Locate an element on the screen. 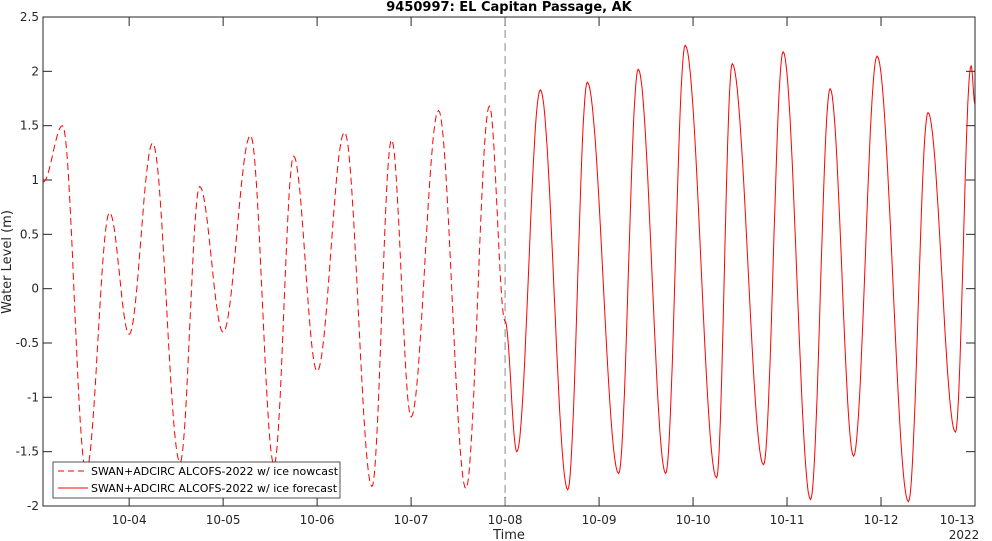 The height and width of the screenshot is (541, 992). x-tick-label: 10-13 is located at coordinates (957, 520).